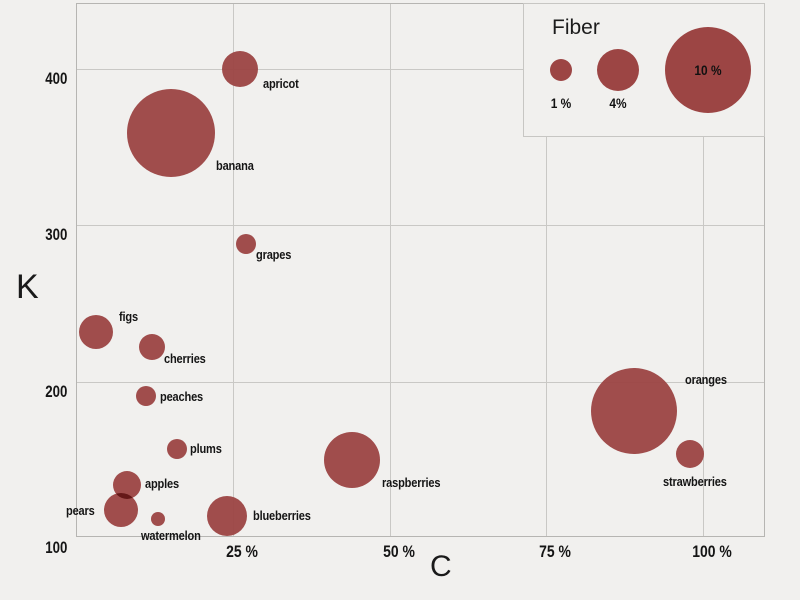  I want to click on x-tick-50: 50 %, so click(399, 551).